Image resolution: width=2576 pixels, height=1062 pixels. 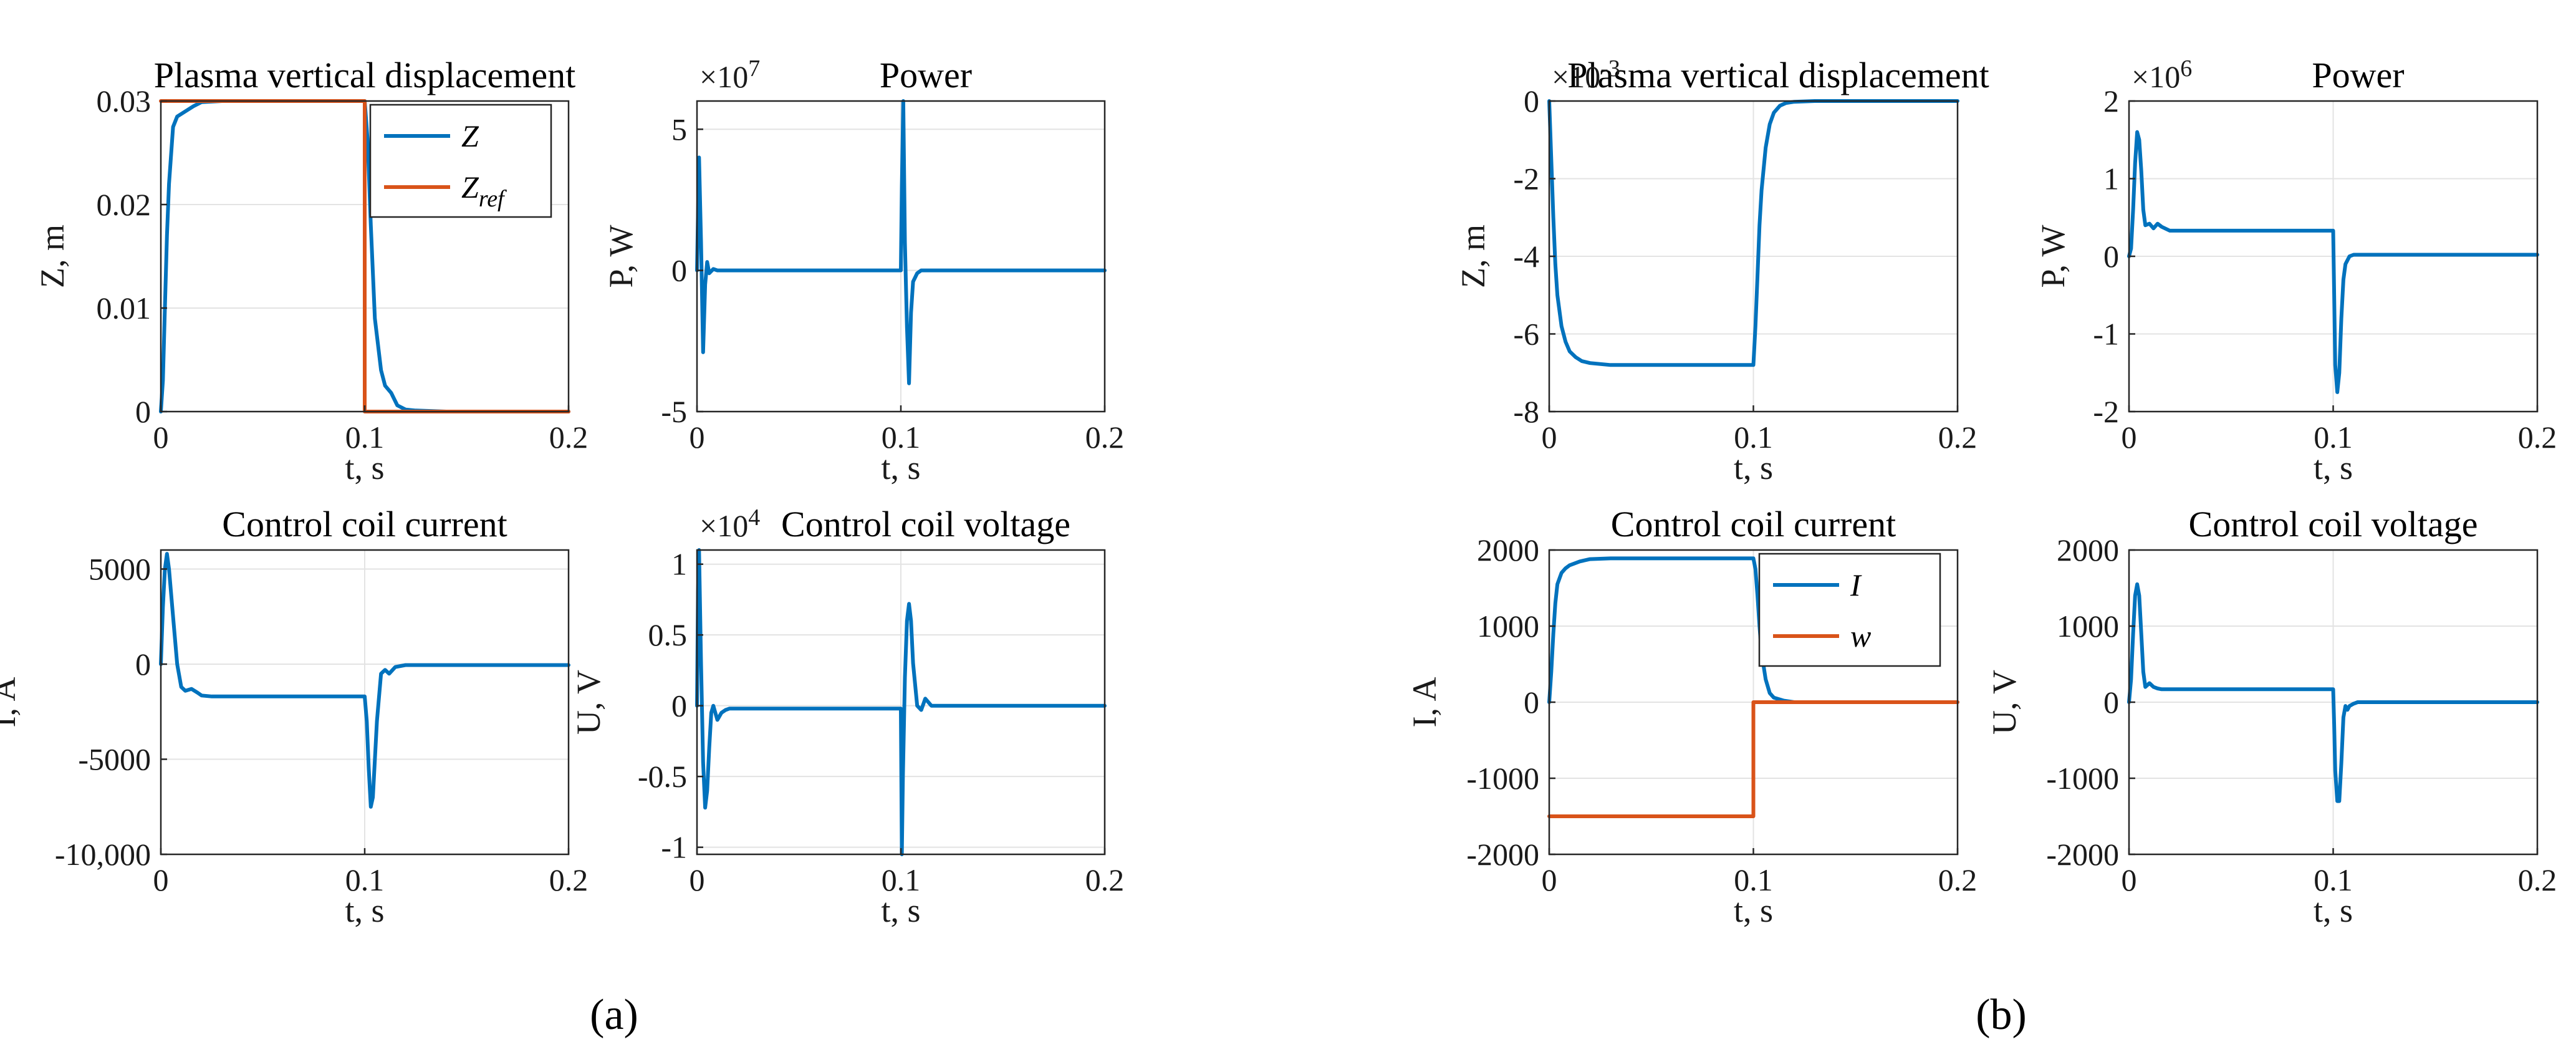 I want to click on y-tick-label-b2-0: -2, so click(x=2106, y=411).